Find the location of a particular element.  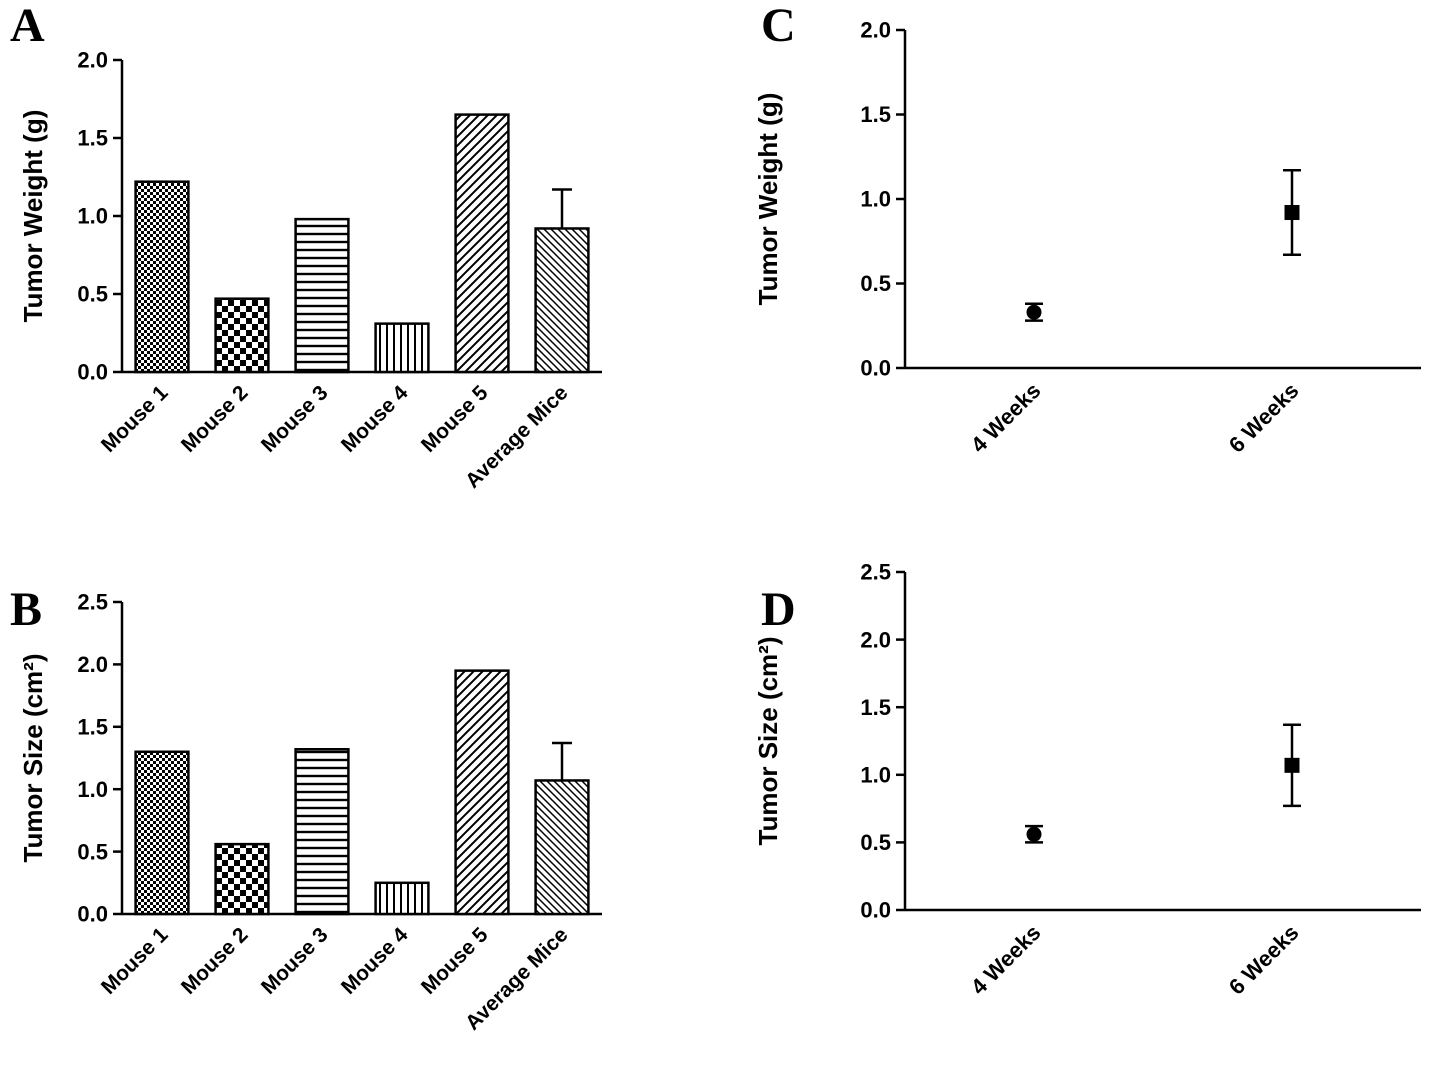

panel-label-b: B is located at coordinates (26, 609).